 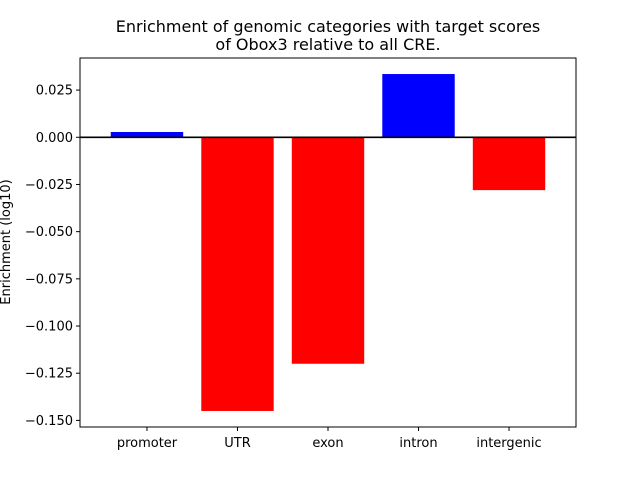 I want to click on x-tick-label: promoter, so click(x=147, y=443).